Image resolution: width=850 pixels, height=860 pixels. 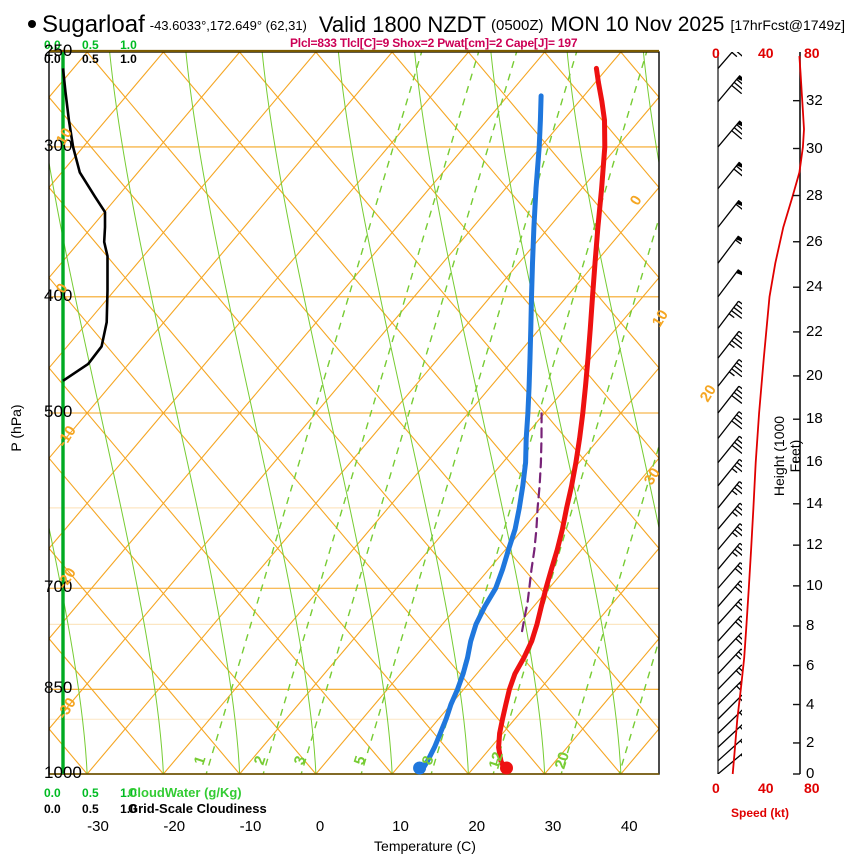 What do you see at coordinates (814, 419) in the screenshot?
I see `height-tick-18: 18` at bounding box center [814, 419].